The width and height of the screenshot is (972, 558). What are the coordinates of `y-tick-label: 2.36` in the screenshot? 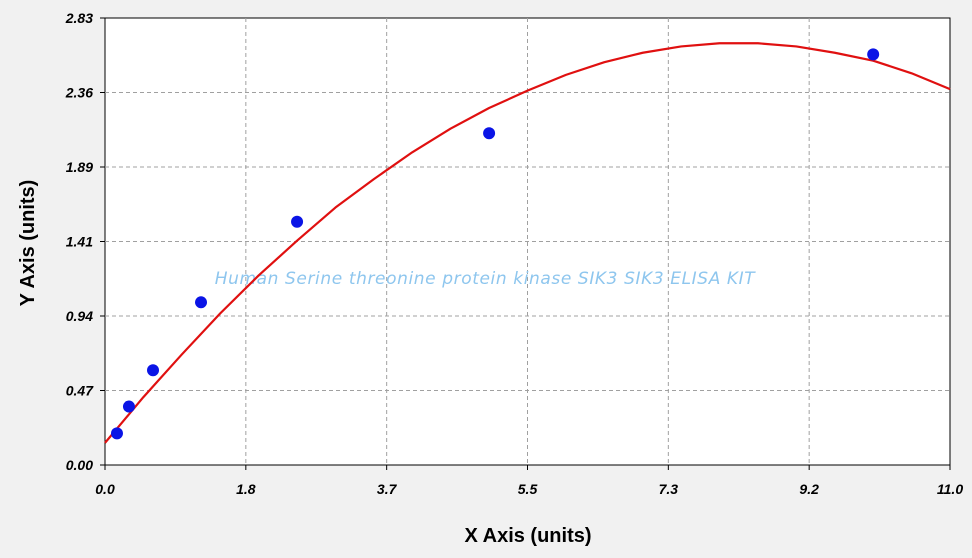 It's located at (79, 93).